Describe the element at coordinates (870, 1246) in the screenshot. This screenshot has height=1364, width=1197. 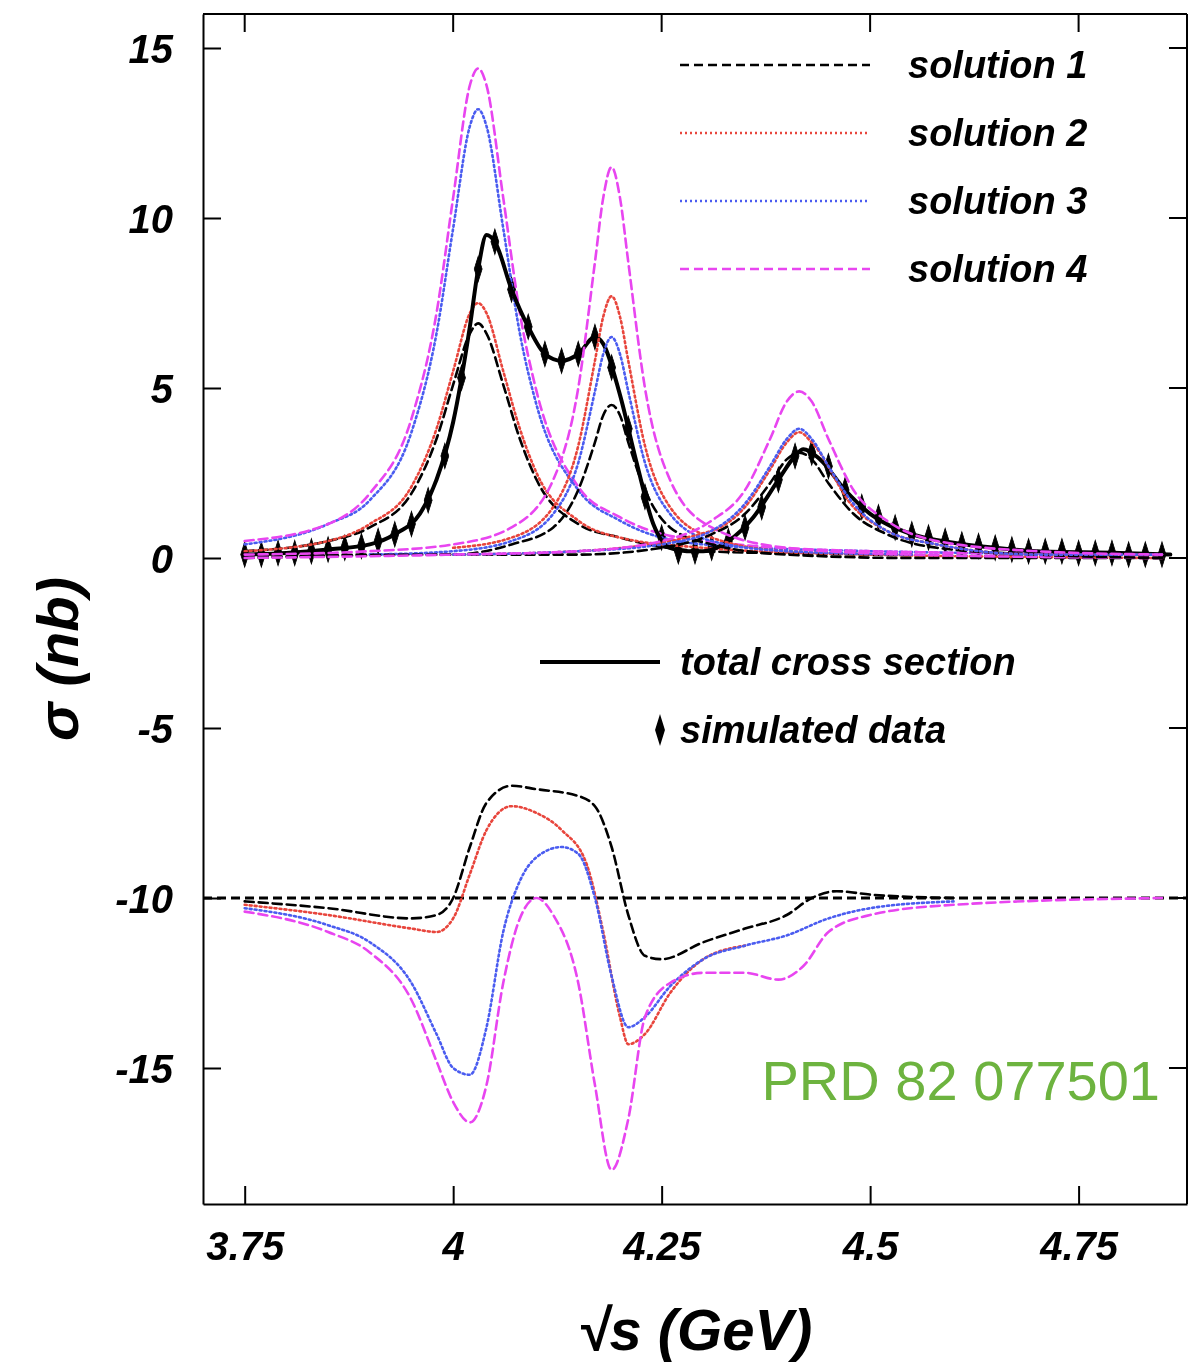
I see `x-tick-label: 4.5` at that location.